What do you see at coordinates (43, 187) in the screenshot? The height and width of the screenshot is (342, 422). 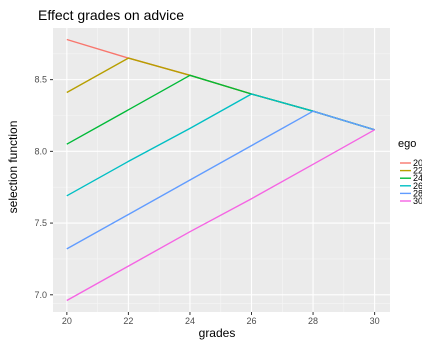 I see `y-axis-ticks: 7.0 7.5 8.0 8.5` at bounding box center [43, 187].